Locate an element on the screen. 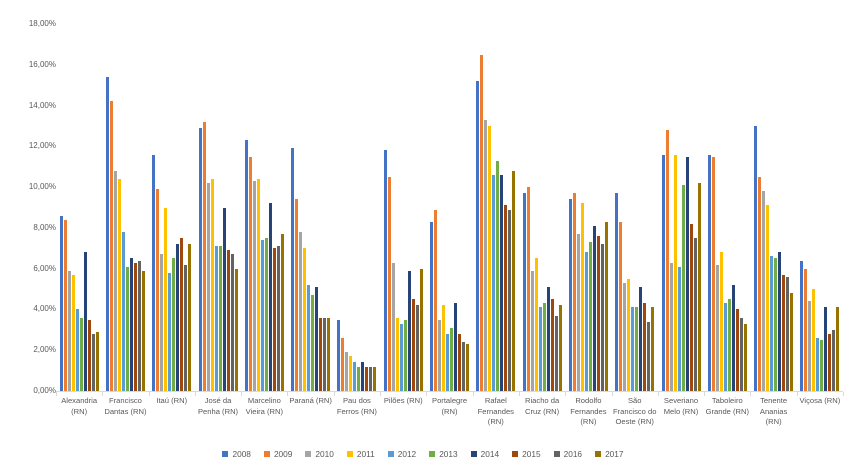  legend-item: 2009 is located at coordinates (278, 454).